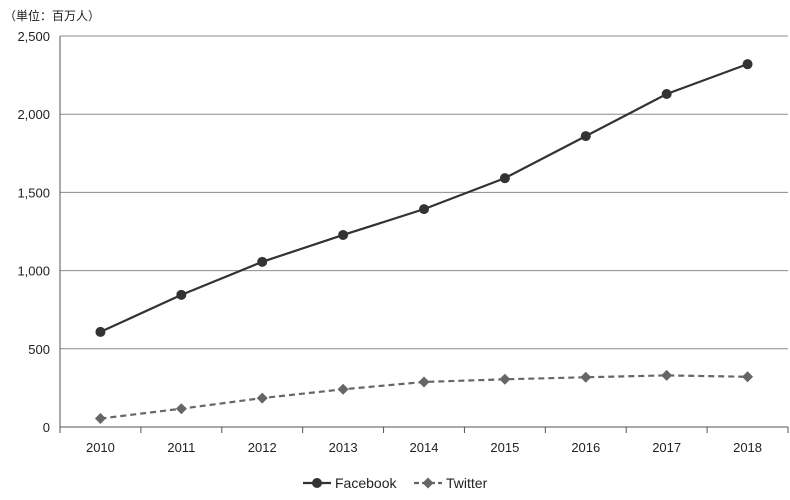 This screenshot has height=500, width=790. What do you see at coordinates (100, 447) in the screenshot?
I see `x-tick-label: 2010` at bounding box center [100, 447].